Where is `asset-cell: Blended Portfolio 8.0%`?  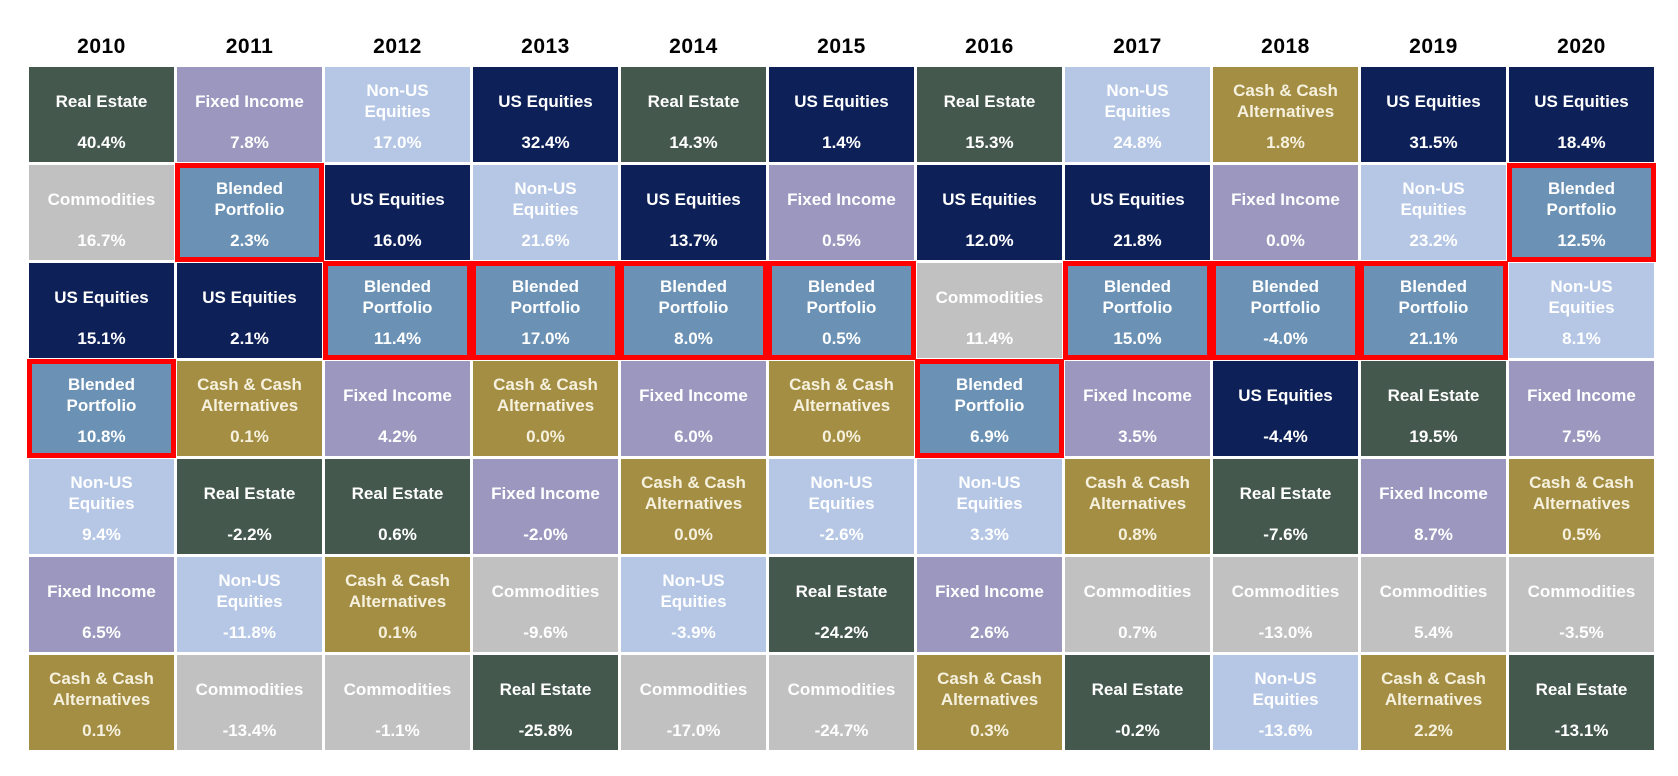
asset-cell: Blended Portfolio 8.0% is located at coordinates (693, 310).